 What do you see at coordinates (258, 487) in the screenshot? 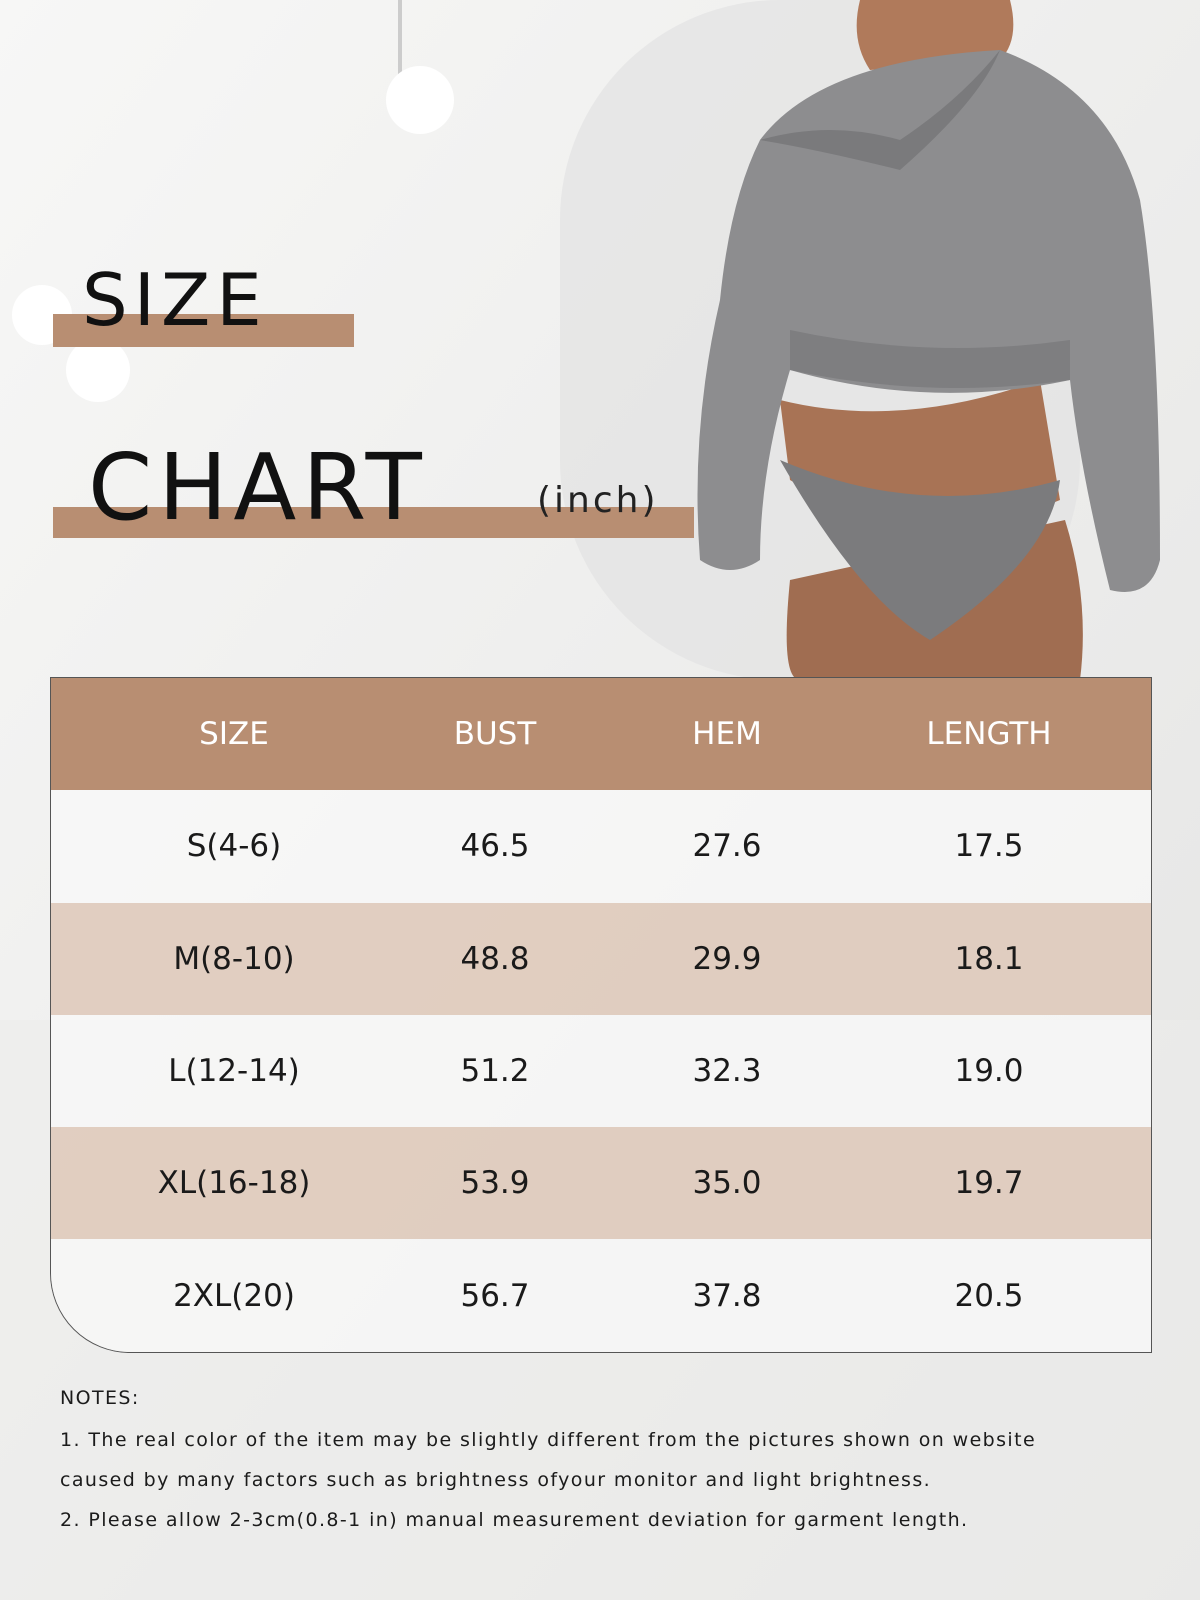
I see `title-word: CHART` at bounding box center [258, 487].